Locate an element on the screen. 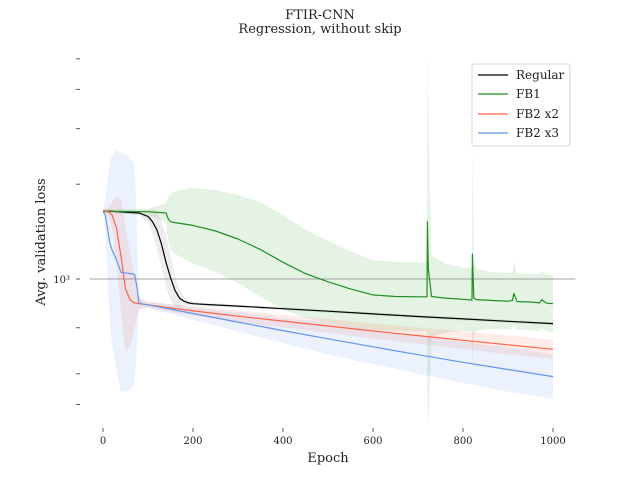  legend-label-fb2x3: FB2 x3 is located at coordinates (537, 133).